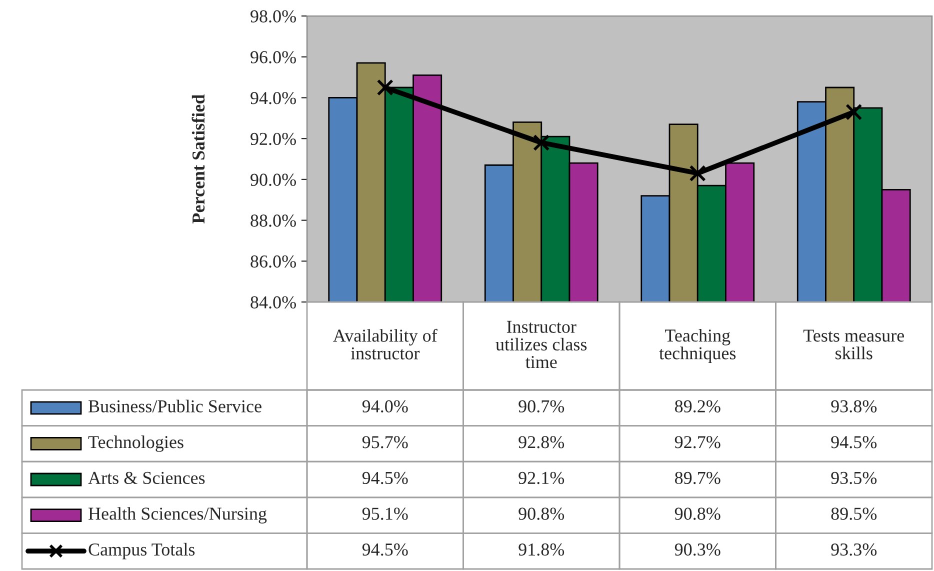 The height and width of the screenshot is (571, 934). What do you see at coordinates (697, 406) in the screenshot?
I see `data-label: 89.2%` at bounding box center [697, 406].